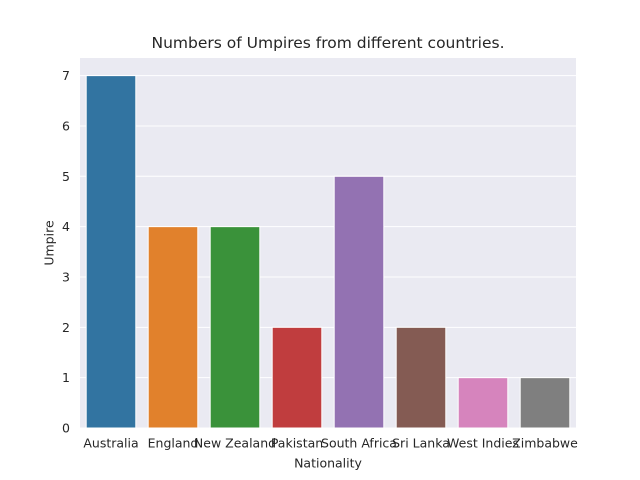 The width and height of the screenshot is (640, 480). What do you see at coordinates (66, 377) in the screenshot?
I see `y-tick-label: 1` at bounding box center [66, 377].